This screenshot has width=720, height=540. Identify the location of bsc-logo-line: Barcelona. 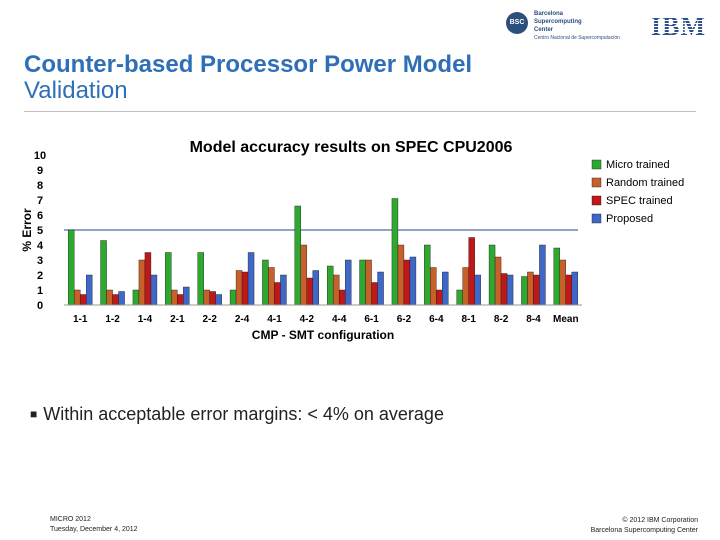
(549, 14).